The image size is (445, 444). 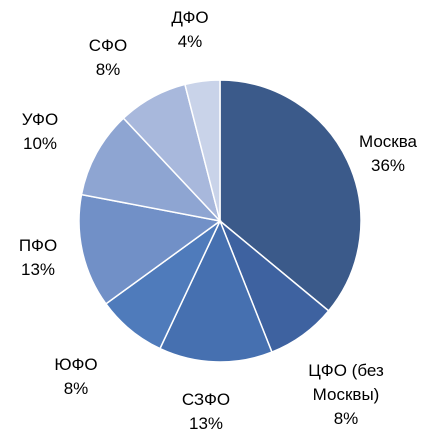 What do you see at coordinates (190, 30) in the screenshot?
I see `slice-label: ДФО 4%` at bounding box center [190, 30].